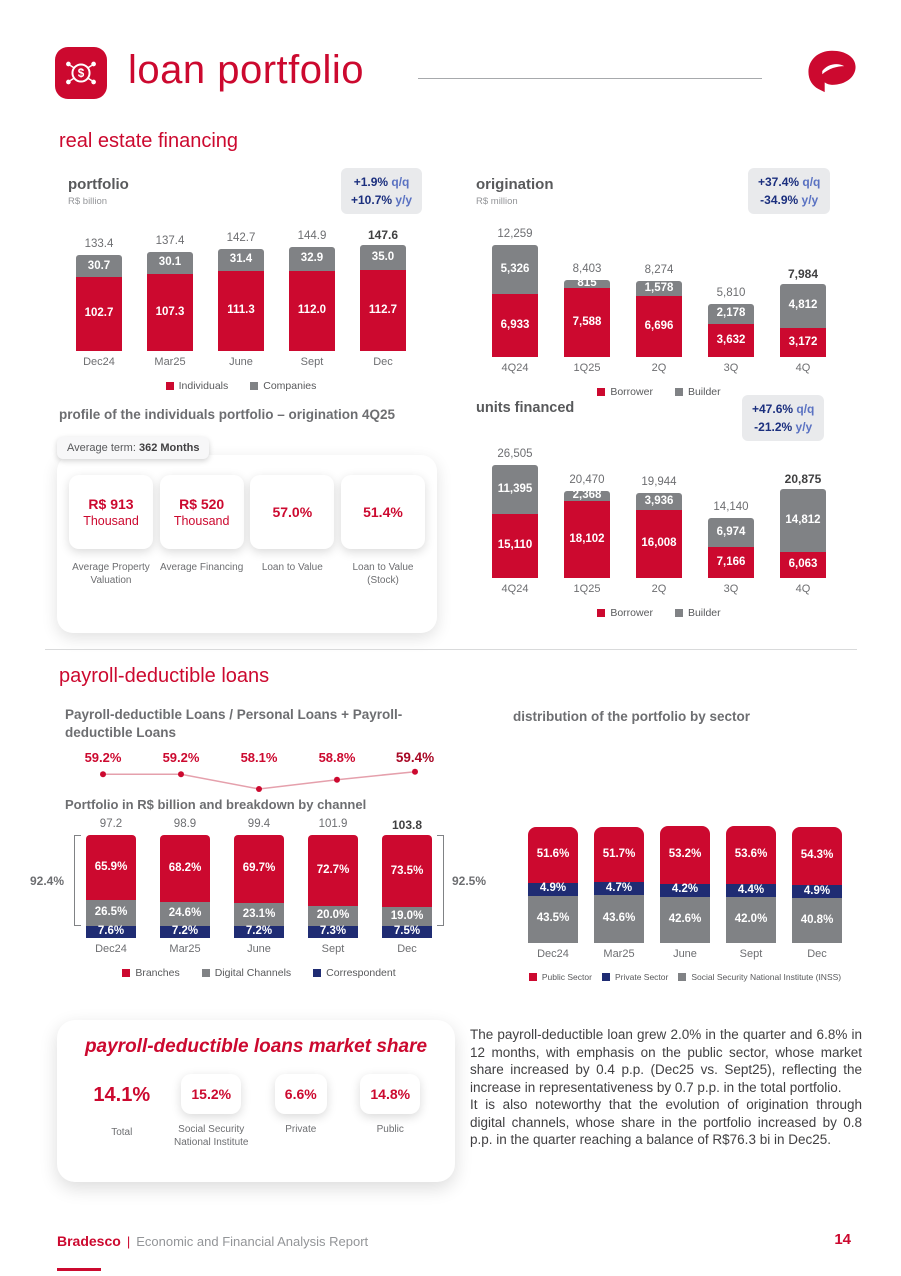  I want to click on section-heading-payroll: payroll-deductible loans, so click(164, 676).